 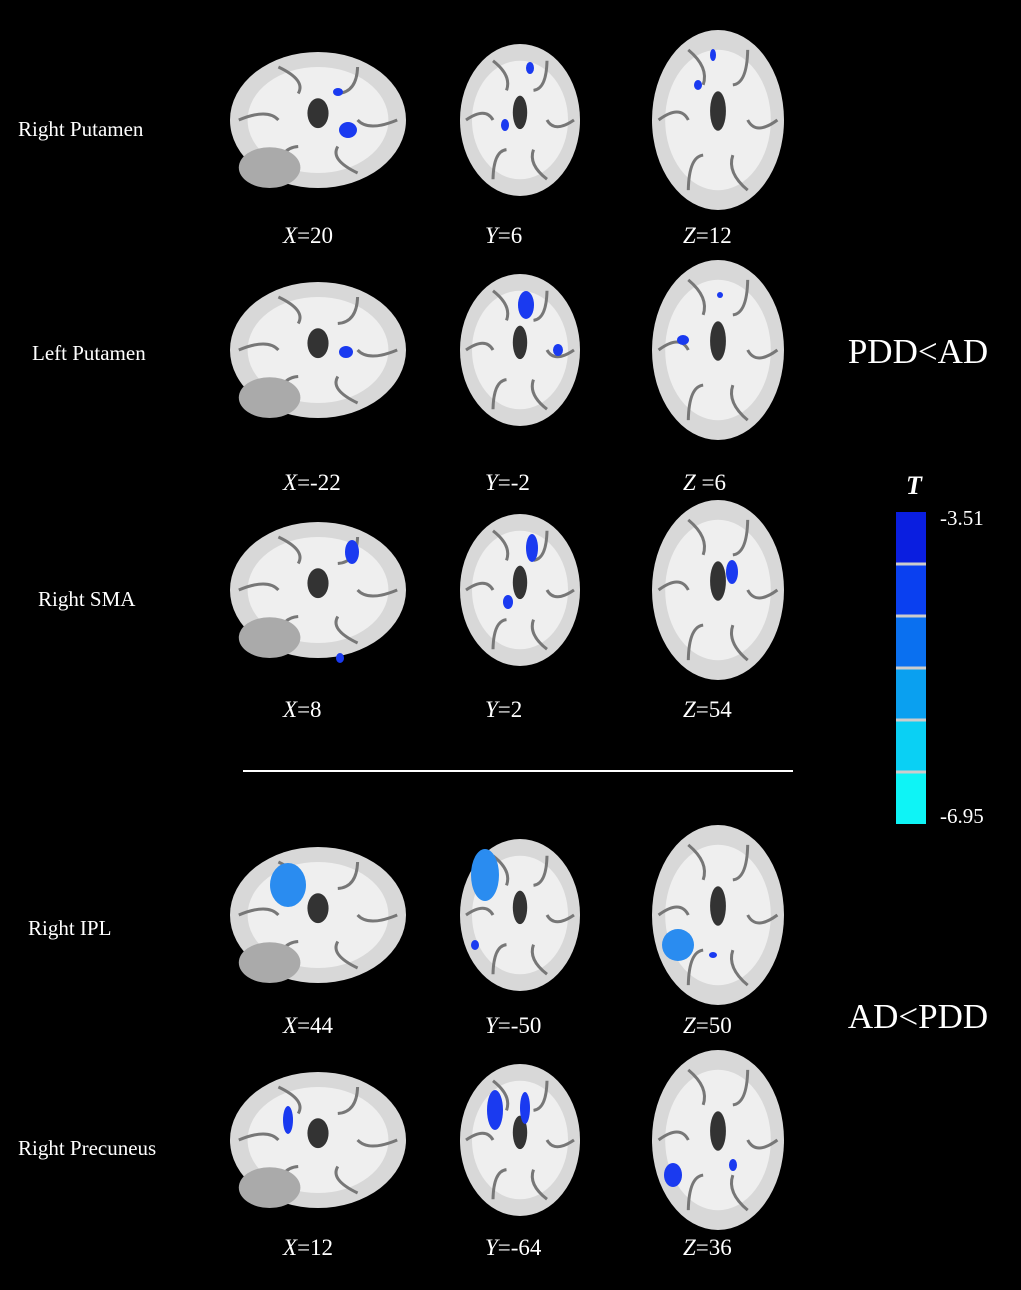 I want to click on coordinate-label: Z=12, so click(x=707, y=235).